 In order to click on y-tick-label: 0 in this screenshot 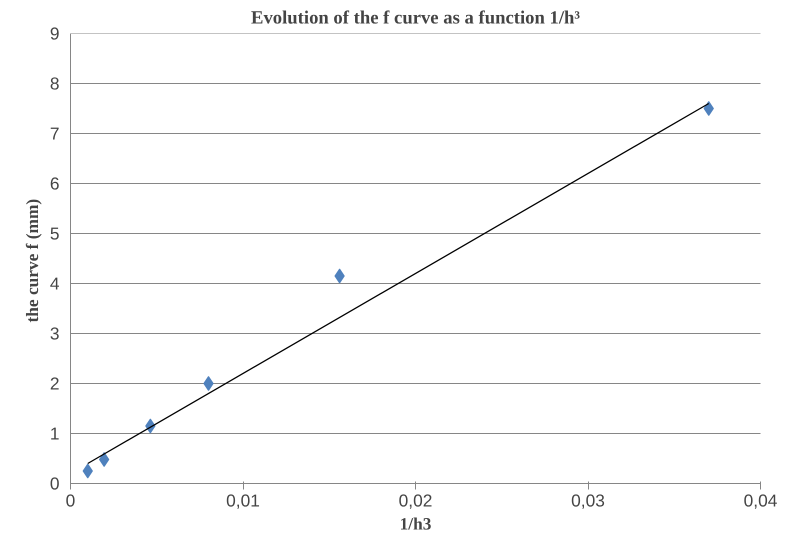, I will do `click(55, 484)`.